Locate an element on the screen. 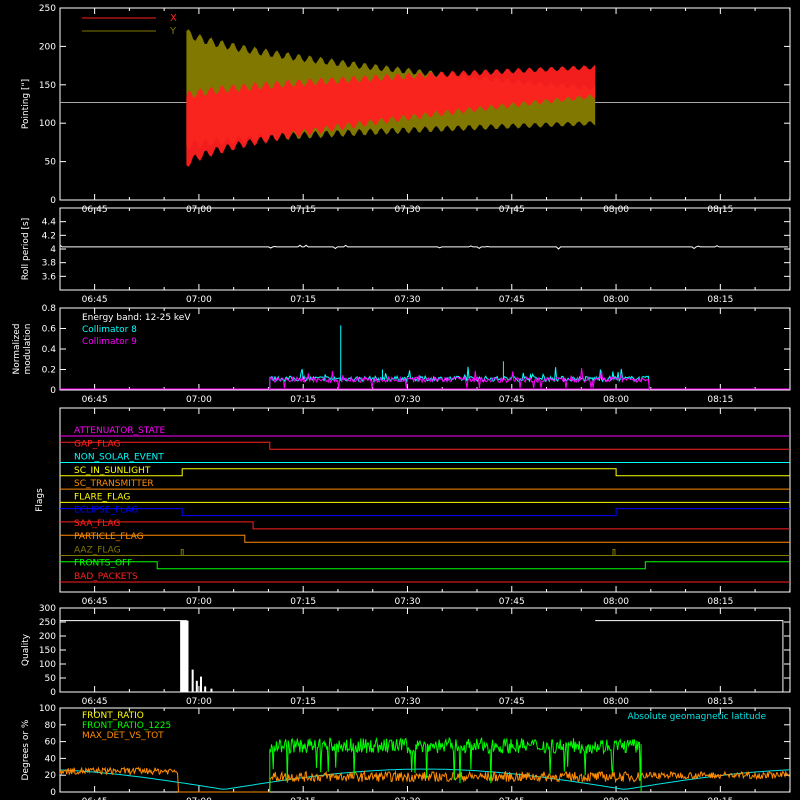 Image resolution: width=800 pixels, height=800 pixels. legend-label: Absolute geomagnetic latitude is located at coordinates (696, 717).